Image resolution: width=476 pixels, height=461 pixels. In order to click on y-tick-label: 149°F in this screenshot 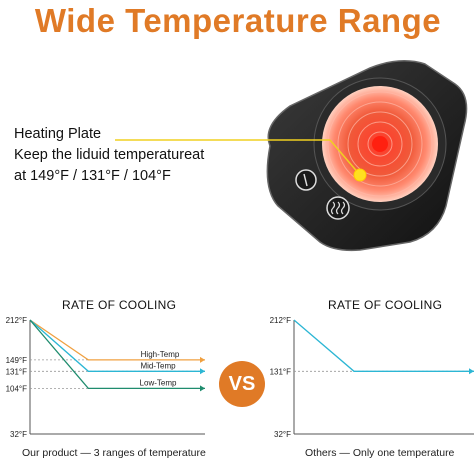, I will do `click(17, 360)`.